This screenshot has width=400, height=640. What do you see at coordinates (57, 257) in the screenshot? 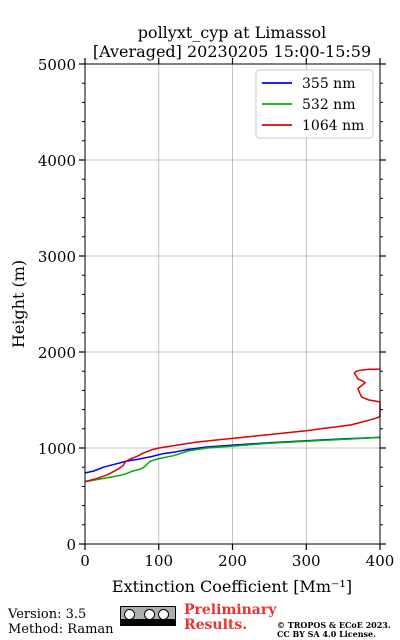
I see `y-tick-label: 3000` at bounding box center [57, 257].